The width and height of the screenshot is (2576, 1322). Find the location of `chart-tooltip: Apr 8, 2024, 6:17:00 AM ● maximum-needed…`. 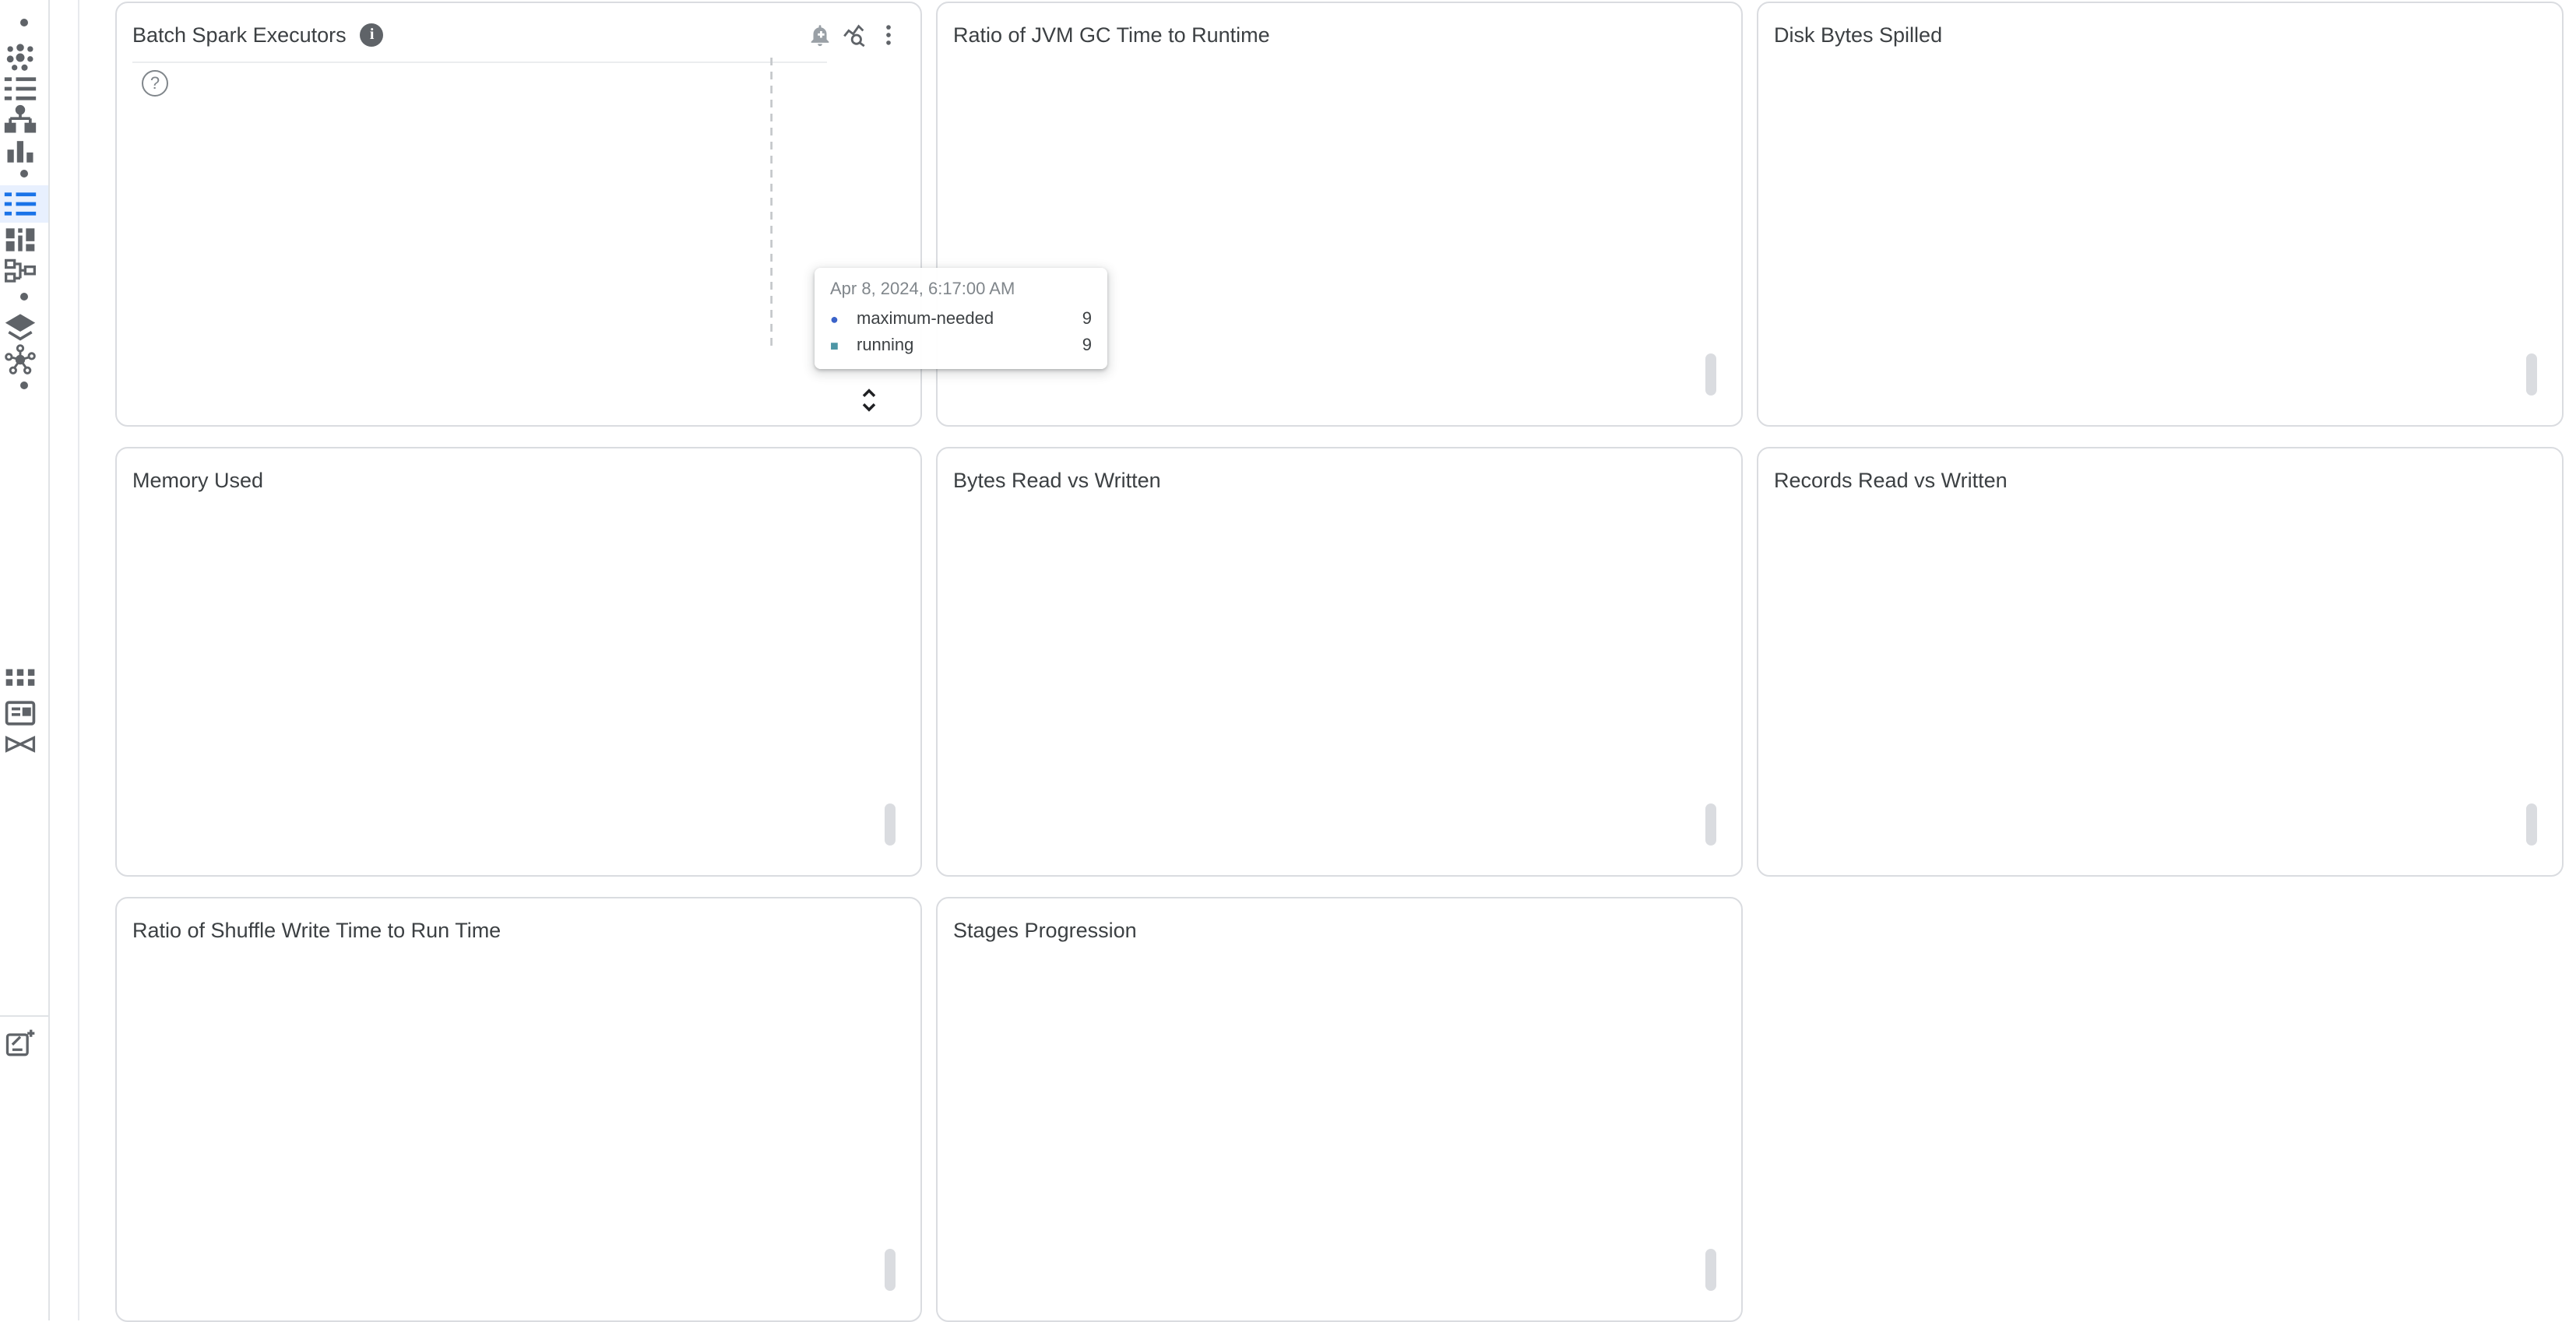

chart-tooltip: Apr 8, 2024, 6:17:00 AM ● maximum-needed… is located at coordinates (961, 318).